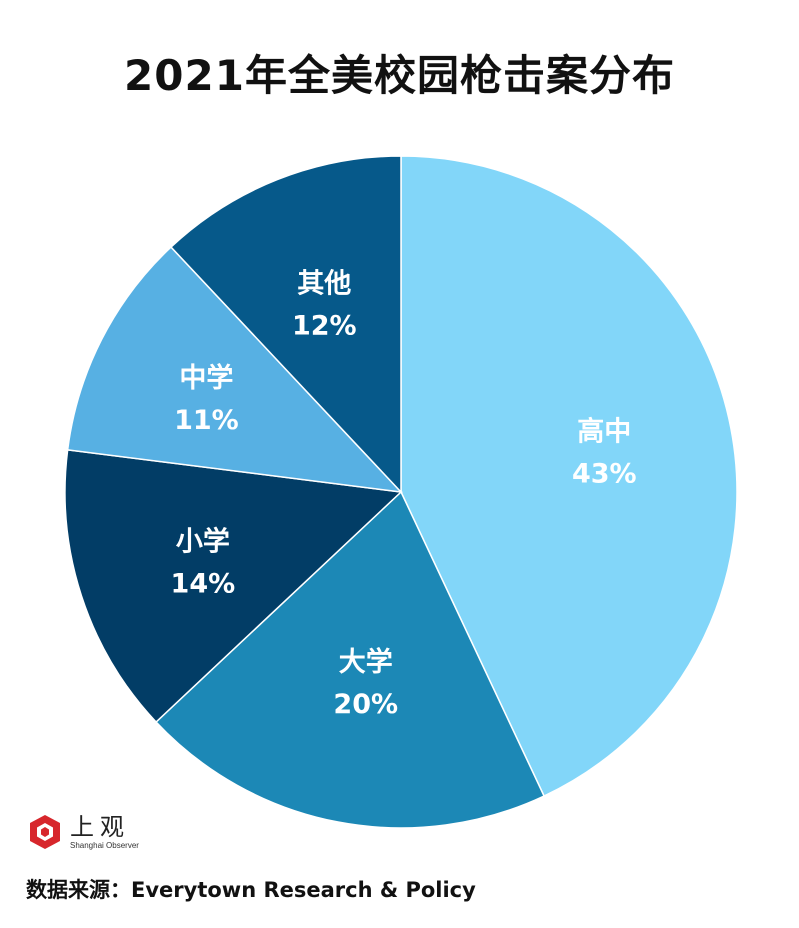 The width and height of the screenshot is (799, 928). What do you see at coordinates (604, 474) in the screenshot?
I see `slice-value-0: 43%` at bounding box center [604, 474].